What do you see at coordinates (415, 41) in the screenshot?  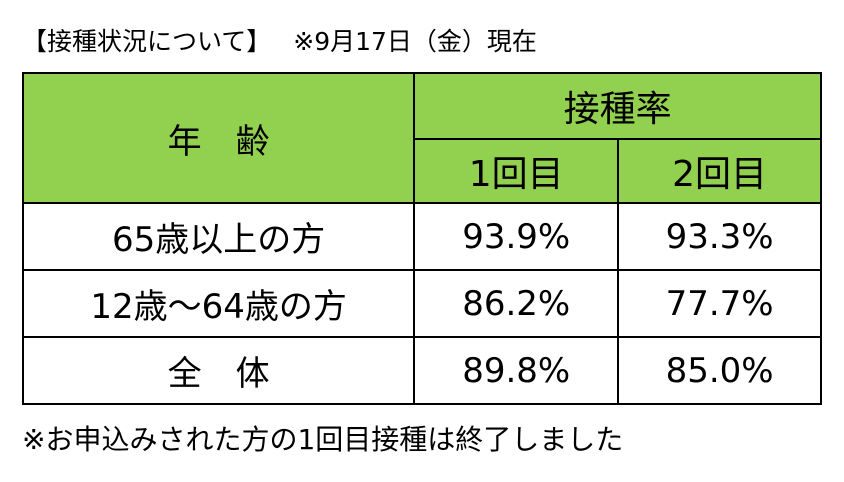 I see `date-note: ※9月17日（金）現在` at bounding box center [415, 41].